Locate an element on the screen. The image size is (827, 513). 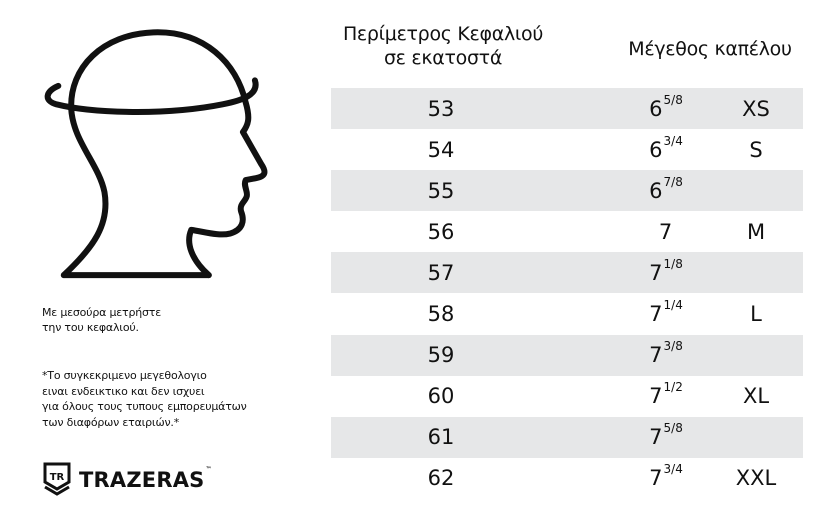
table-row: 60 7 1/2 XL is located at coordinates (567, 396).